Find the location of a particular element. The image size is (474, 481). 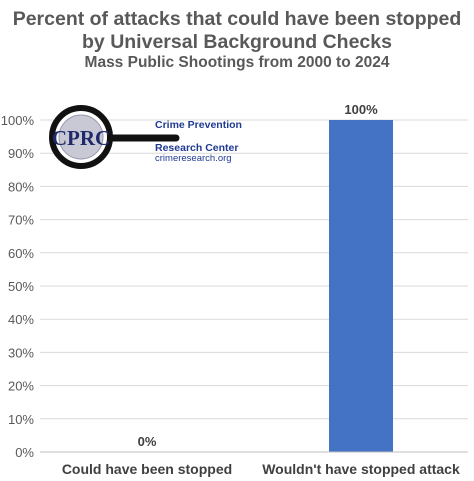

y-tick-label: 0% is located at coordinates (24, 452).